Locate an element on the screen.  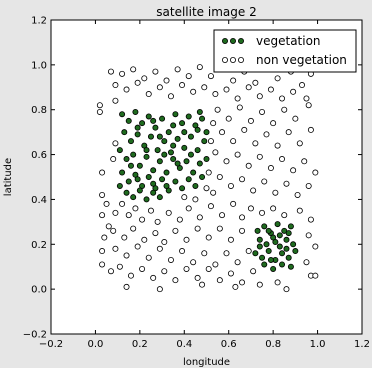
y-tick-label: 0.8 is located at coordinates (39, 110).